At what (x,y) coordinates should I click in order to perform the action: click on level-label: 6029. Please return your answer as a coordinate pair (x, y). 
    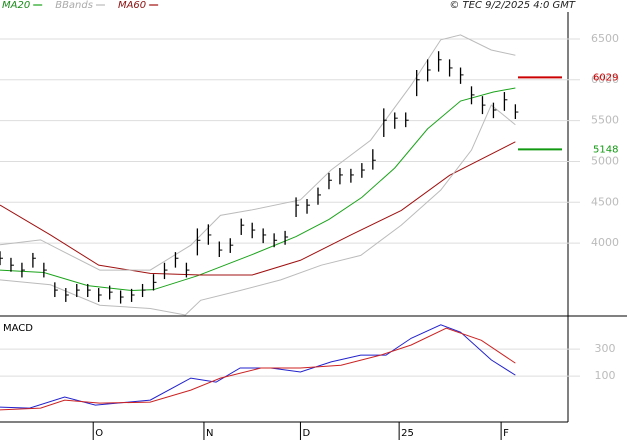
    Looking at the image, I should click on (605, 77).